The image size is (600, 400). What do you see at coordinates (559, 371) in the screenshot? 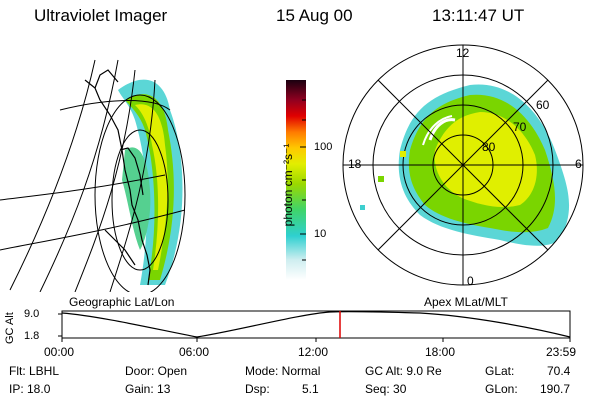
I see `info-glat-value: 70.4` at bounding box center [559, 371].